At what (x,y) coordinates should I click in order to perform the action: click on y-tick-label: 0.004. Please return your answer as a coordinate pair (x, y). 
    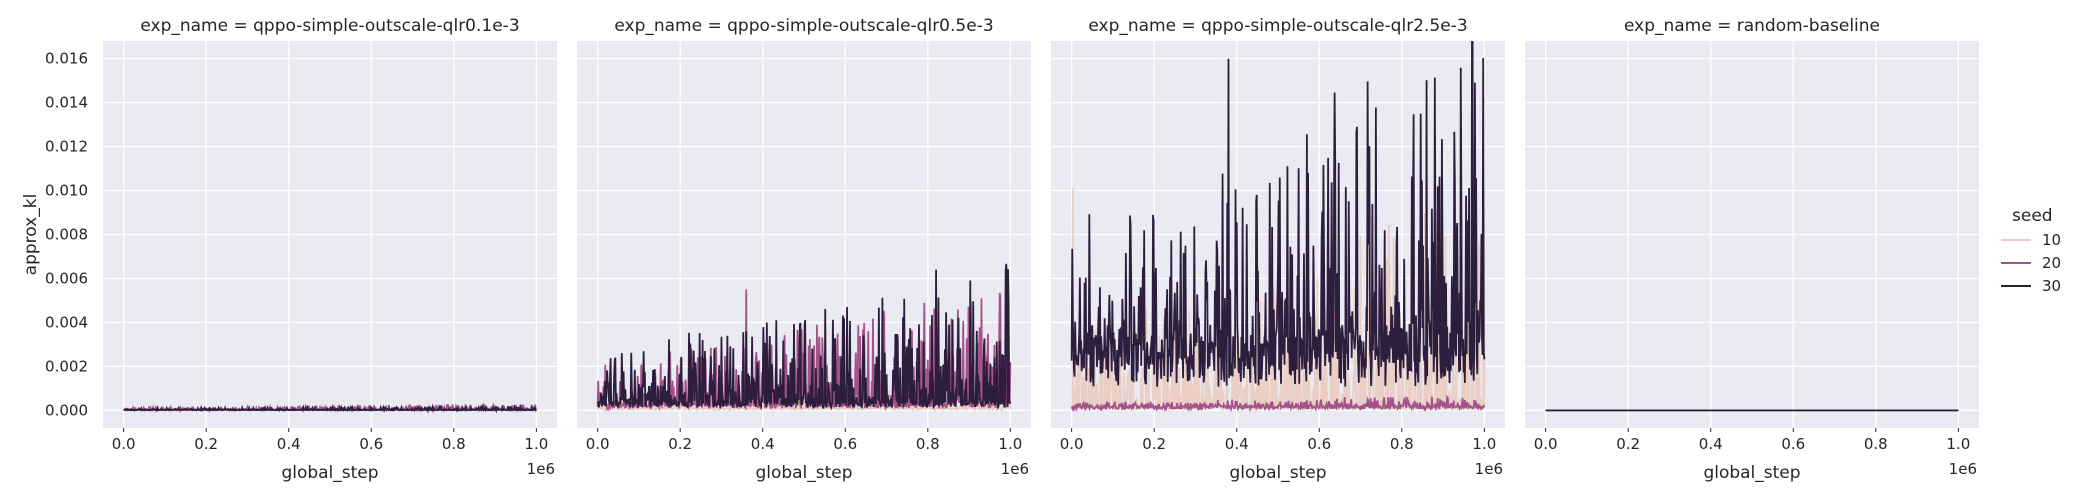
    Looking at the image, I should click on (66, 322).